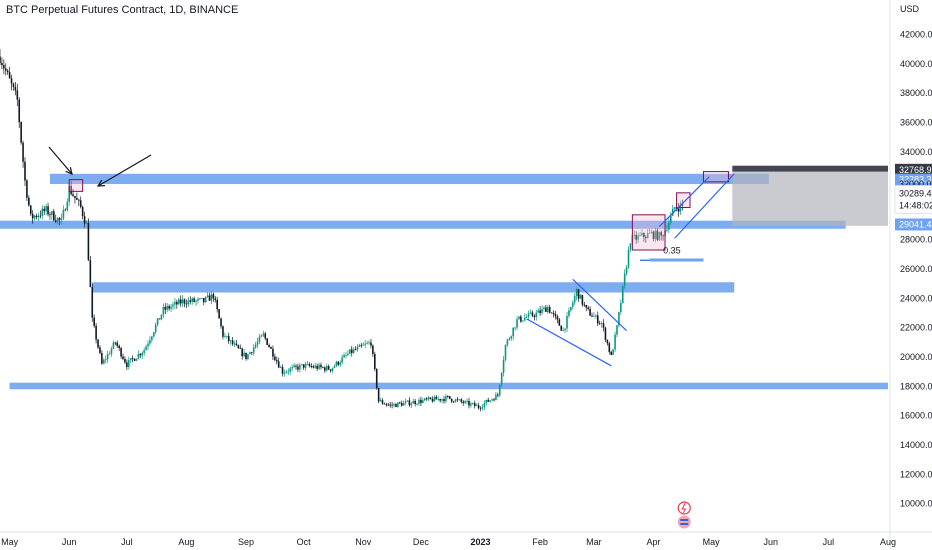 This screenshot has width=932, height=550. What do you see at coordinates (916, 240) in the screenshot?
I see `y-tick-label: 28000.0` at bounding box center [916, 240].